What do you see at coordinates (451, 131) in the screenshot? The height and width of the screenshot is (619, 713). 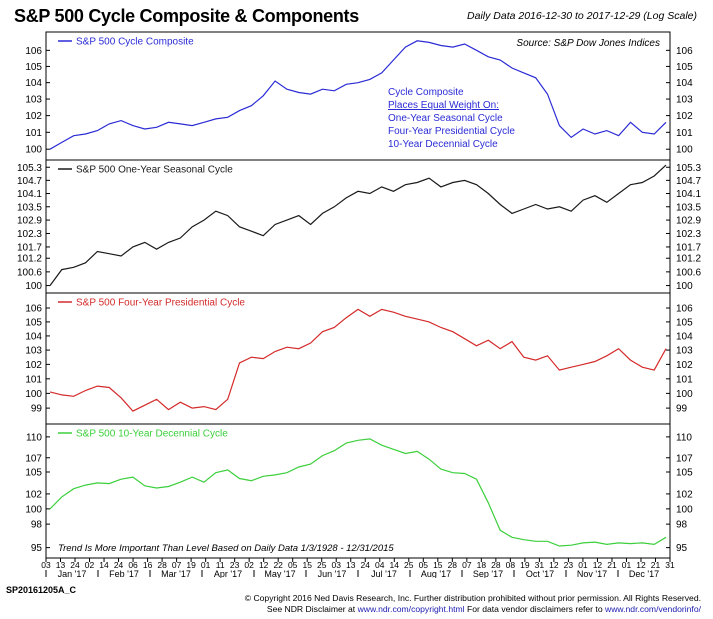 I see `annotation-line-4: Four-Year Presidential Cycle` at bounding box center [451, 131].